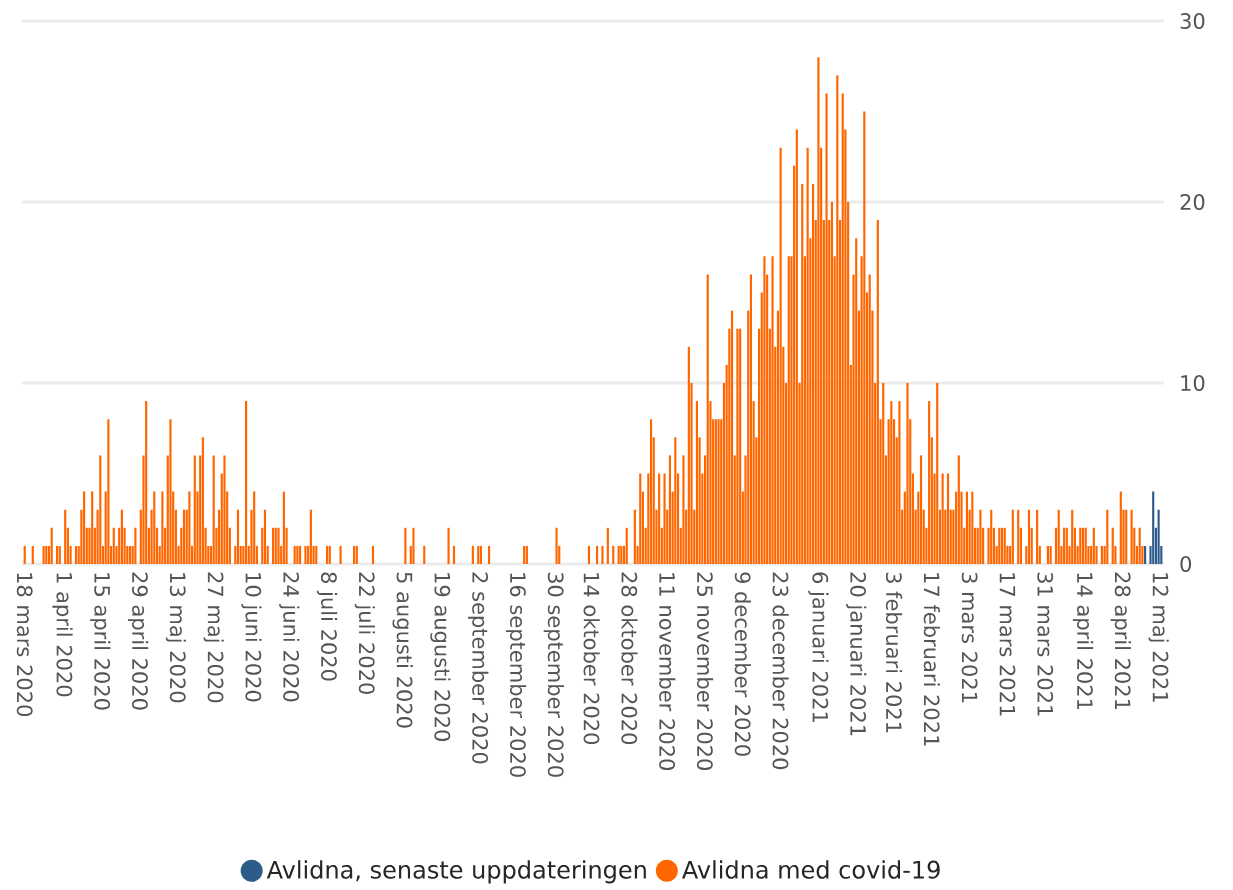 This screenshot has width=1233, height=890. I want to click on x-tick-label: 25 november 2020, so click(705, 671).